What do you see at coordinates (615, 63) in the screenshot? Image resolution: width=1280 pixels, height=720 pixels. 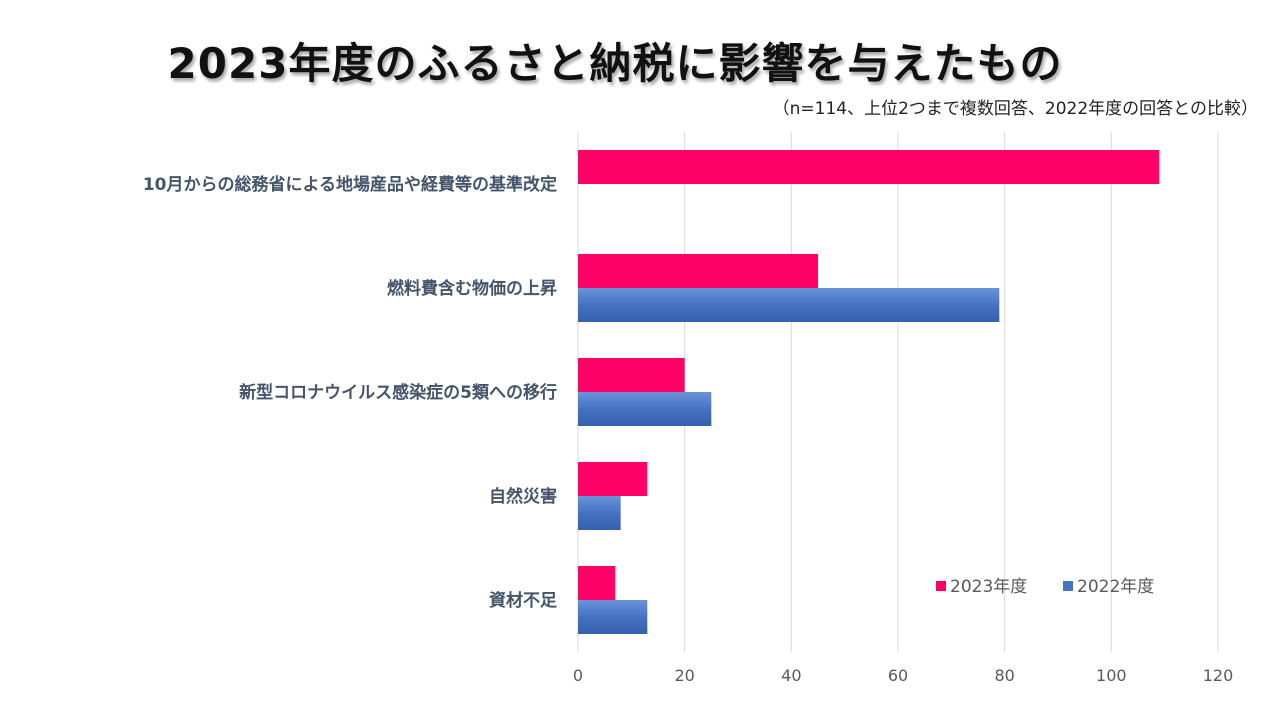 I see `chart-title: 2023年度のふるさと納税に影響を与えたもの` at bounding box center [615, 63].